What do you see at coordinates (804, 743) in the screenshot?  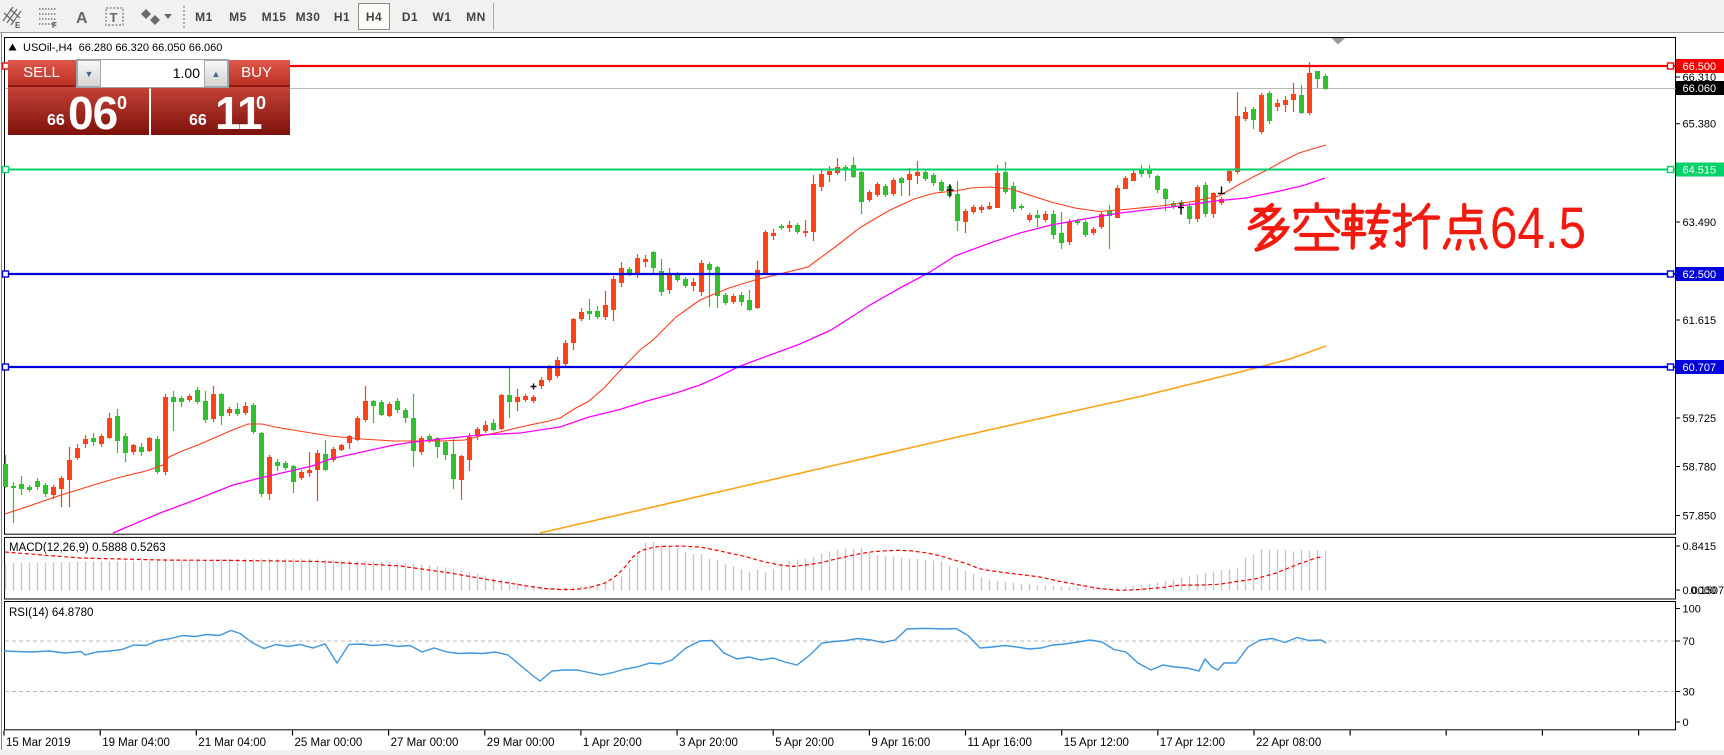 I see `svg-text: 5 Apr 20:00` at bounding box center [804, 743].